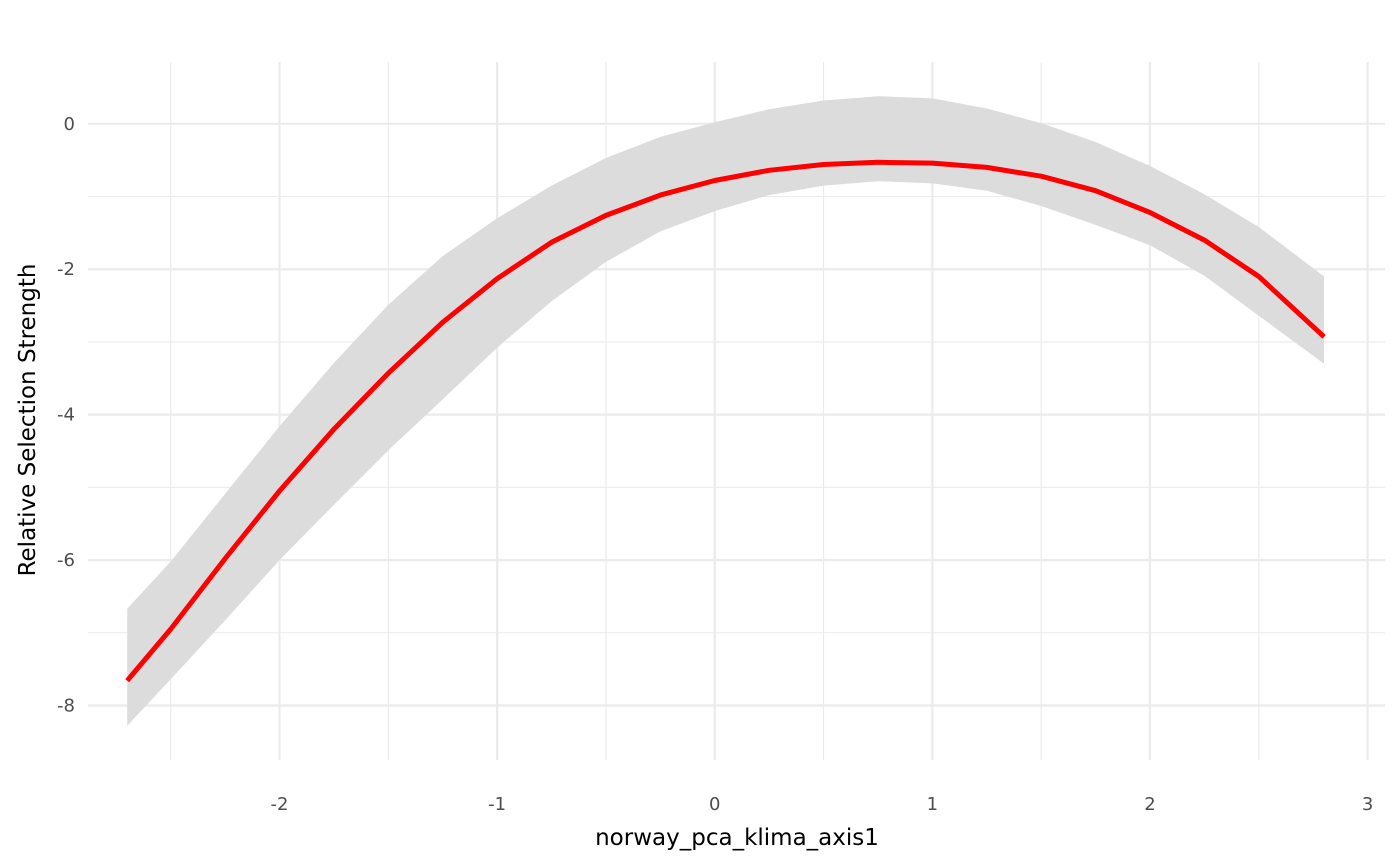 This screenshot has height=866, width=1400. I want to click on y-tick-label: -2, so click(66, 269).